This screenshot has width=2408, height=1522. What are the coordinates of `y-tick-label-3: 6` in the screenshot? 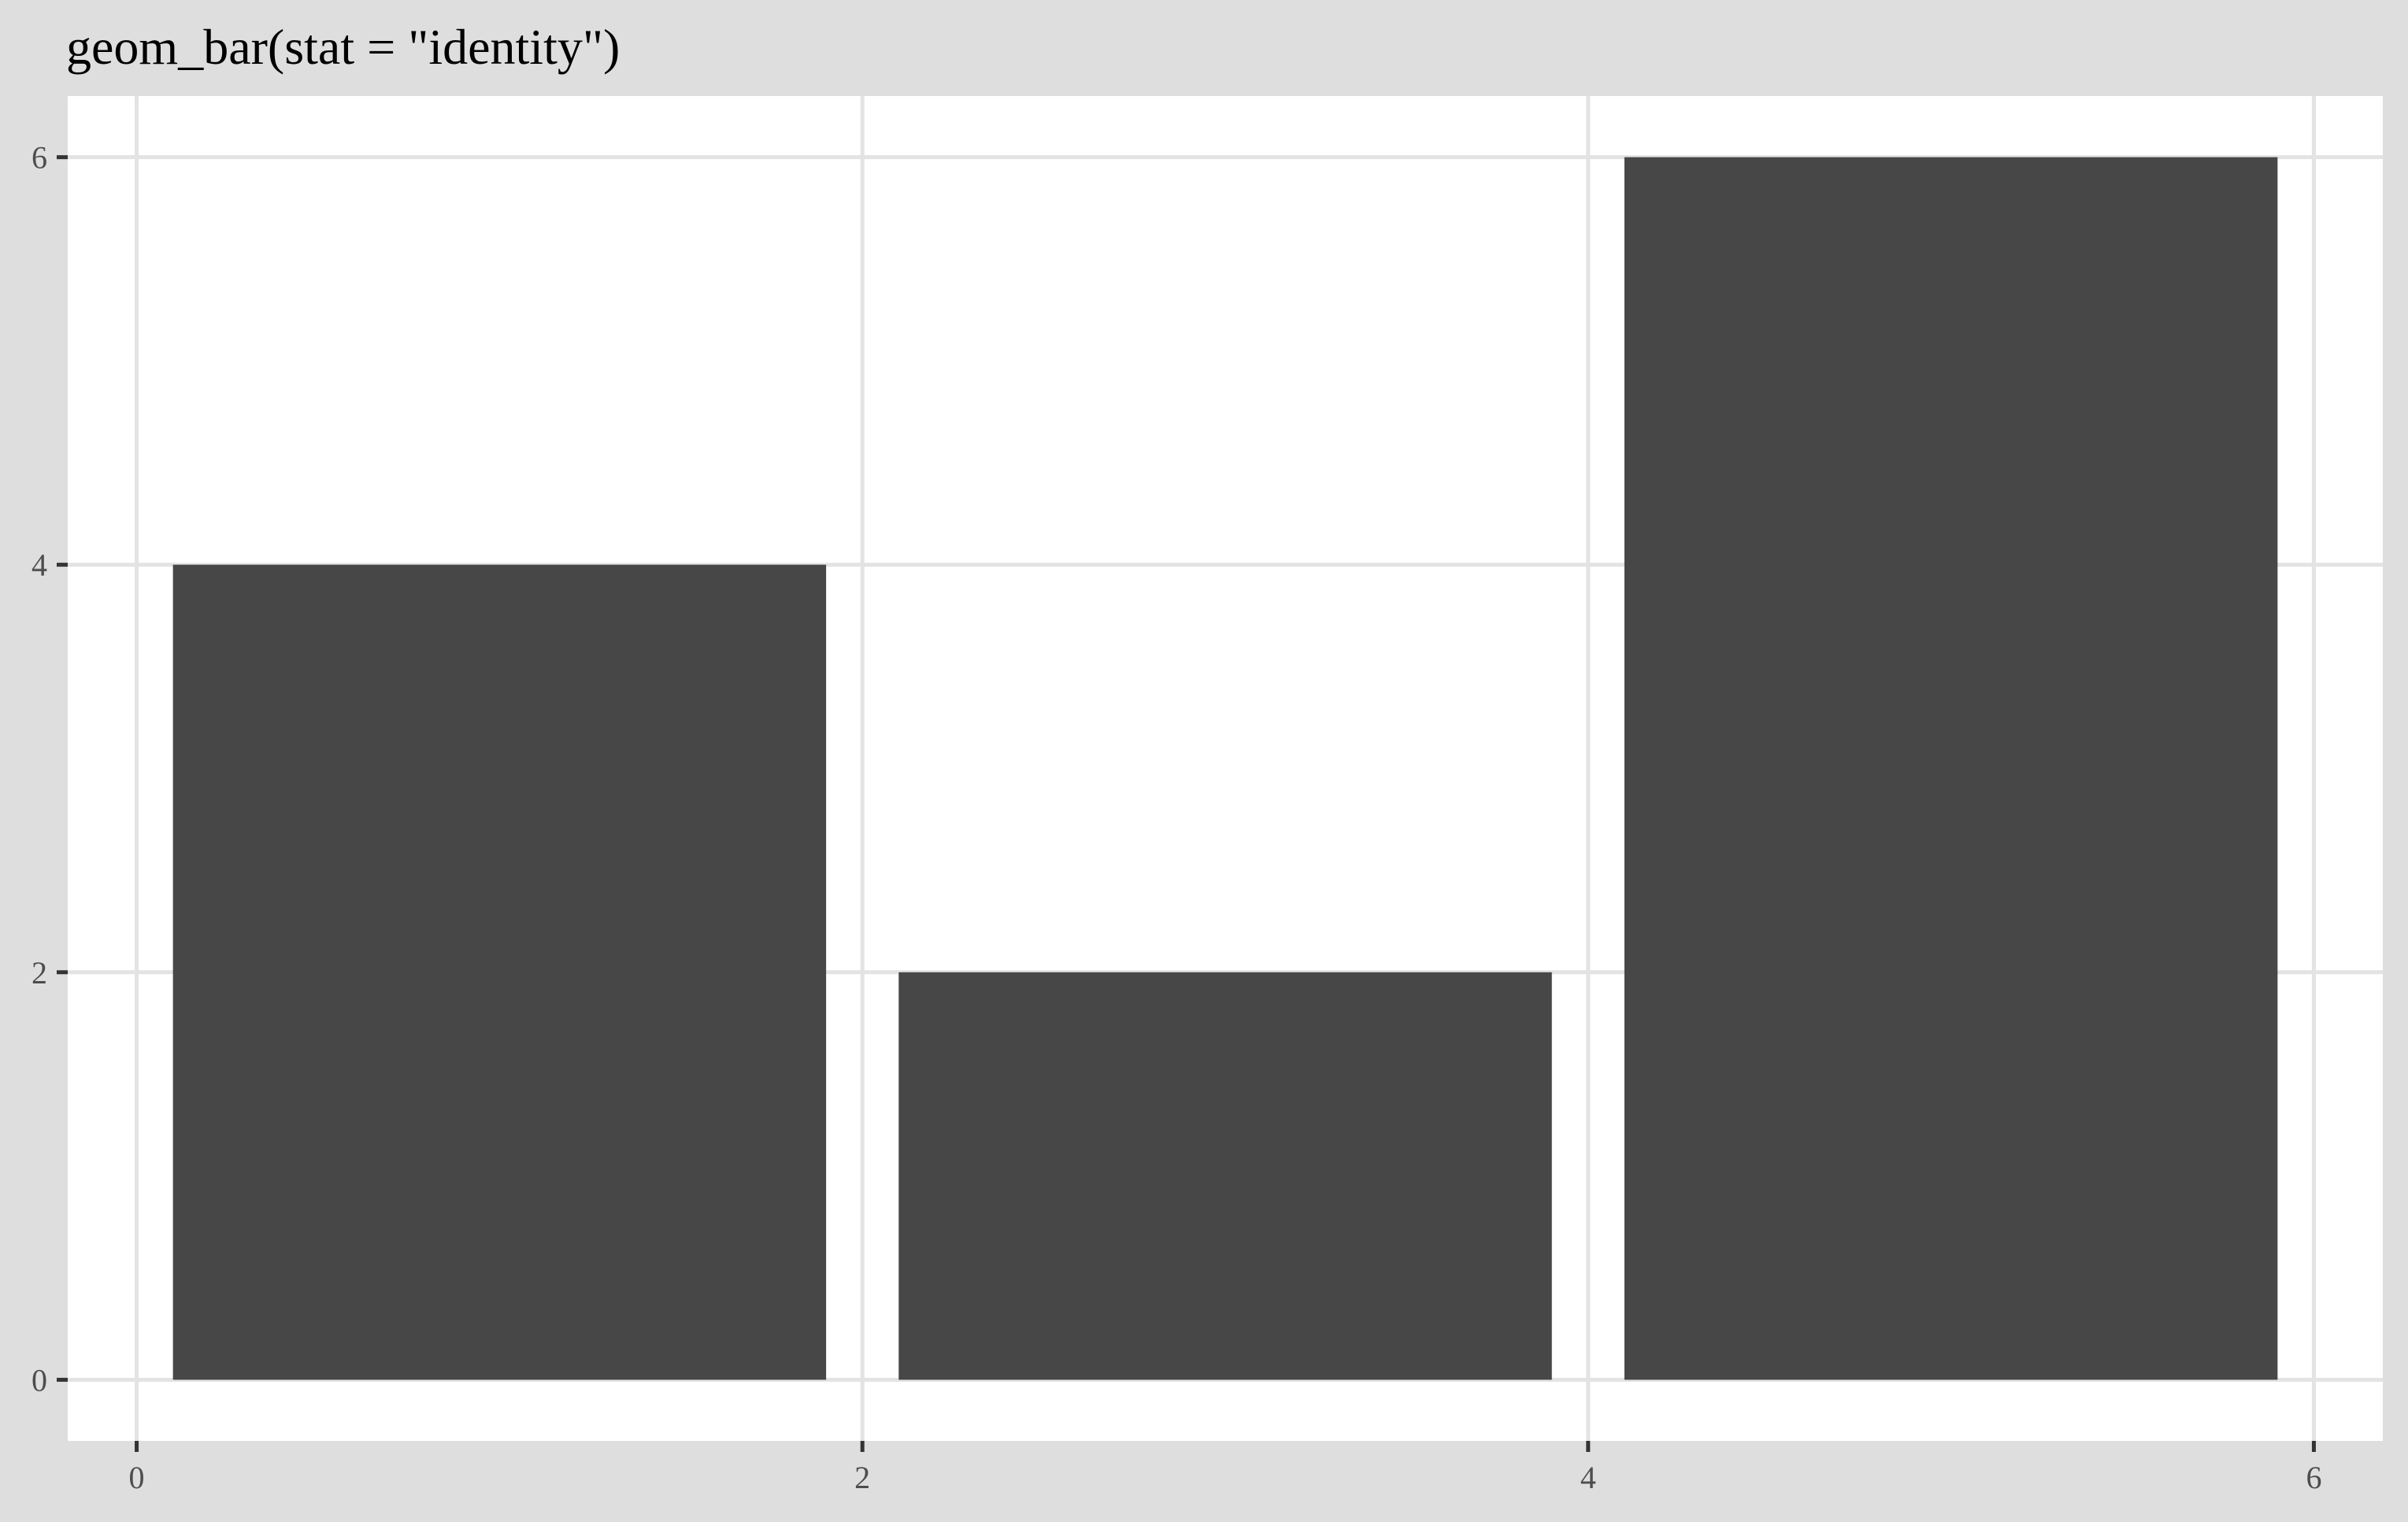 It's located at (39, 158).